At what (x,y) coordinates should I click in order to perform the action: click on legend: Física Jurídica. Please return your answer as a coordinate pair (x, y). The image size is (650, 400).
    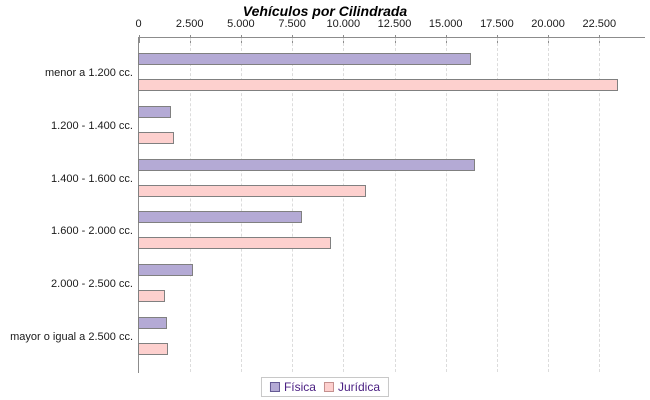
    Looking at the image, I should click on (325, 387).